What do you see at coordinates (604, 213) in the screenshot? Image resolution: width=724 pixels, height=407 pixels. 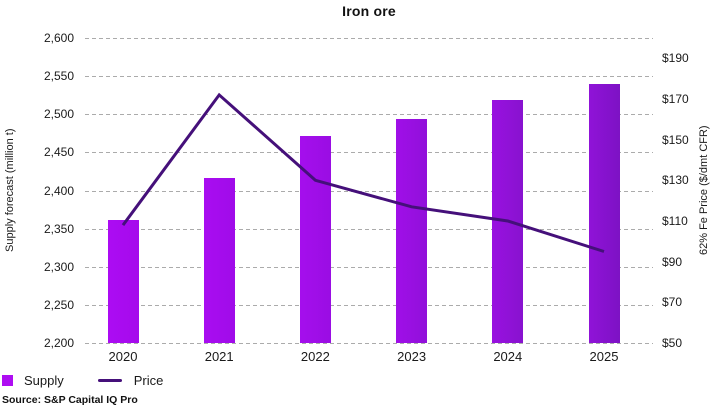 I see `supply-bar-2025` at bounding box center [604, 213].